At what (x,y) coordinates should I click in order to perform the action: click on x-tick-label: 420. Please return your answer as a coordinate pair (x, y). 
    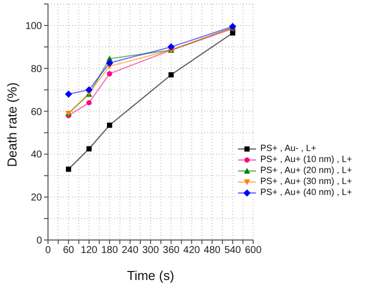
    Looking at the image, I should click on (191, 250).